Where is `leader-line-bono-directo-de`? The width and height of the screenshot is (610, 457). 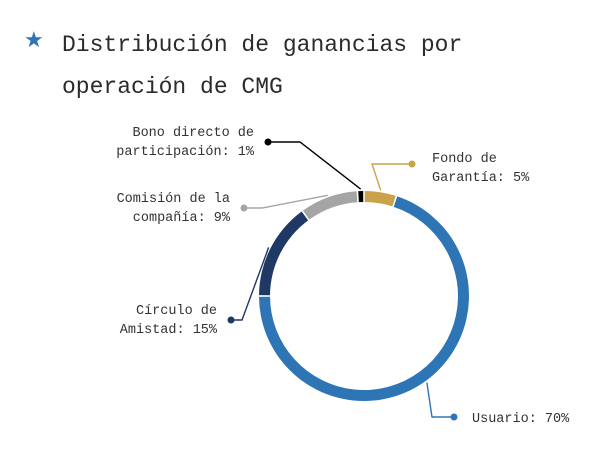
leader-line-bono-directo-de is located at coordinates (315, 165).